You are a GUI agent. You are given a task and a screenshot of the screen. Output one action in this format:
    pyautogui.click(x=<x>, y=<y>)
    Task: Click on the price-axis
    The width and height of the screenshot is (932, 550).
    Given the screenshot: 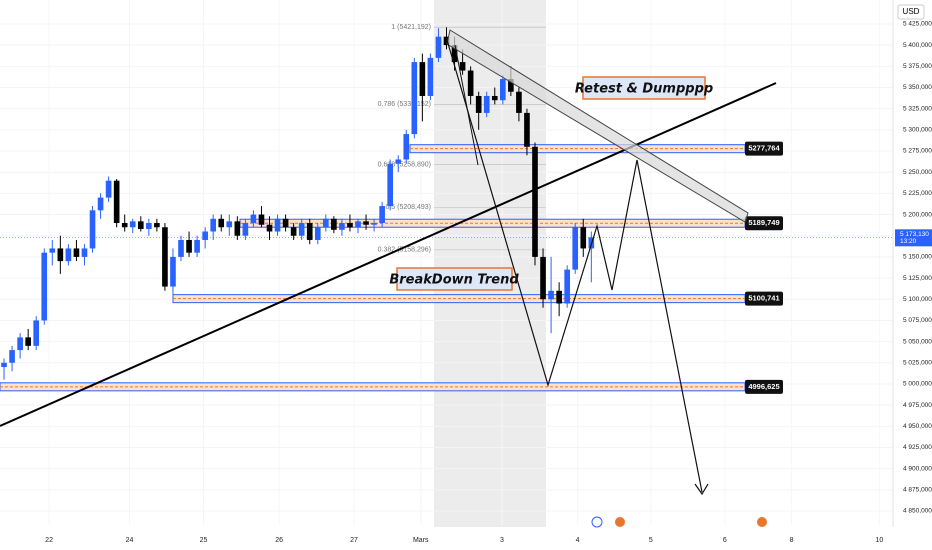 What is the action you would take?
    pyautogui.click(x=912, y=275)
    